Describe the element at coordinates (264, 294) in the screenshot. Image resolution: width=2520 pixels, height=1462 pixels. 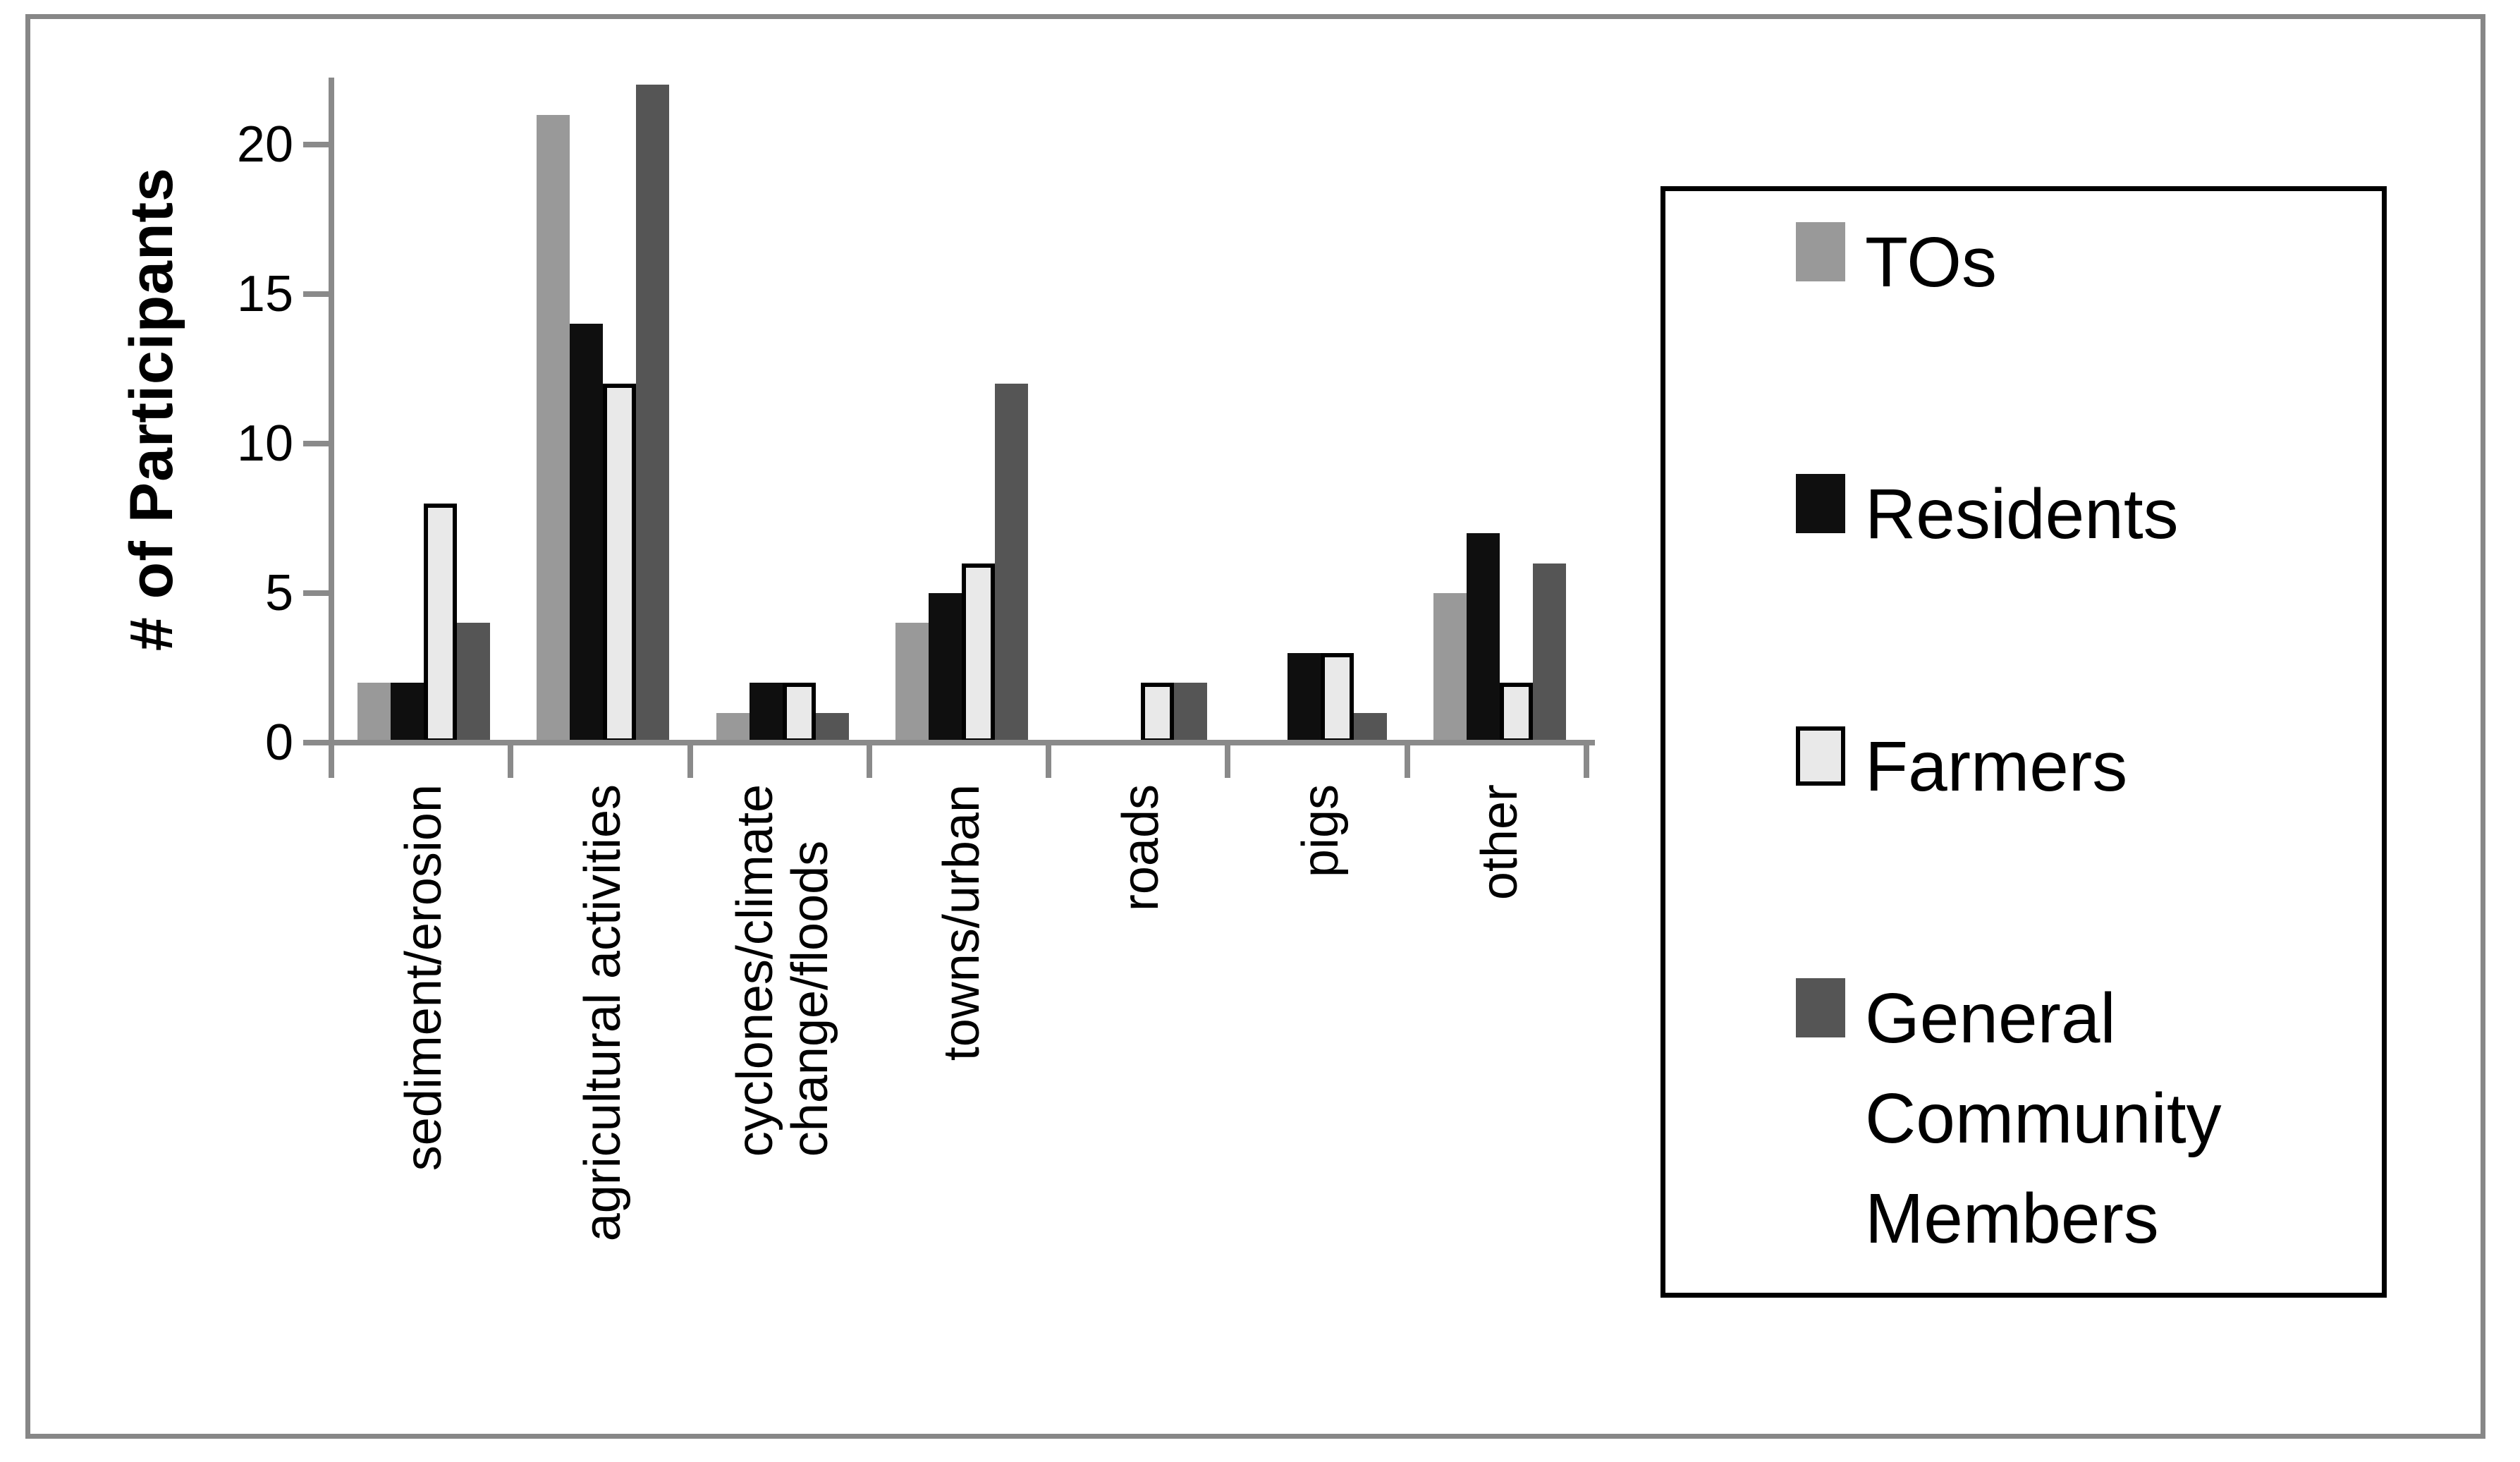
I see `y-tick-label-15: 15` at that location.